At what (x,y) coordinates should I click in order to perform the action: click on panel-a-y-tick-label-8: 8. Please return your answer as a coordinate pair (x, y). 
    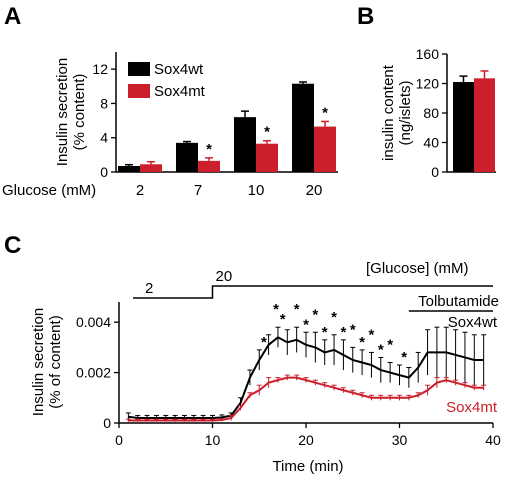
    Looking at the image, I should click on (104, 103).